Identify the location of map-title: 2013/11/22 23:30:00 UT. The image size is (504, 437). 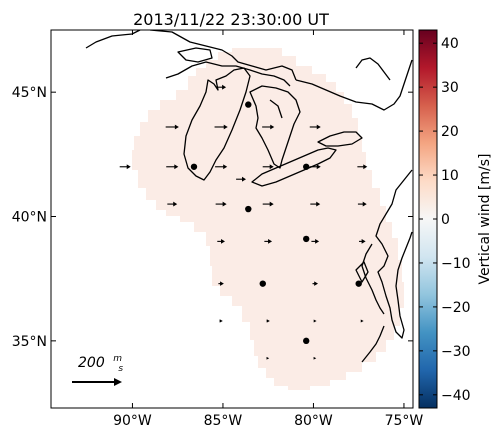
(231, 19).